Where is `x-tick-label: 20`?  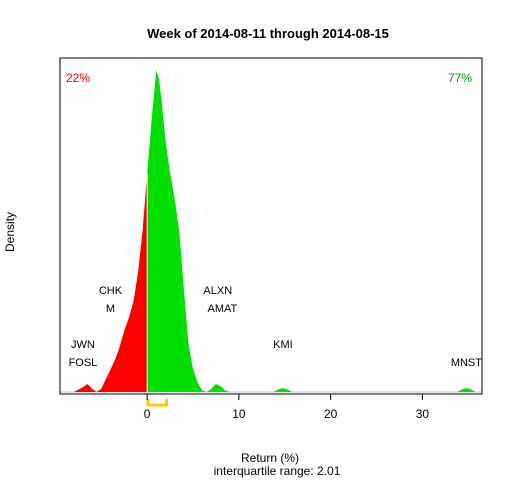
x-tick-label: 20 is located at coordinates (331, 414).